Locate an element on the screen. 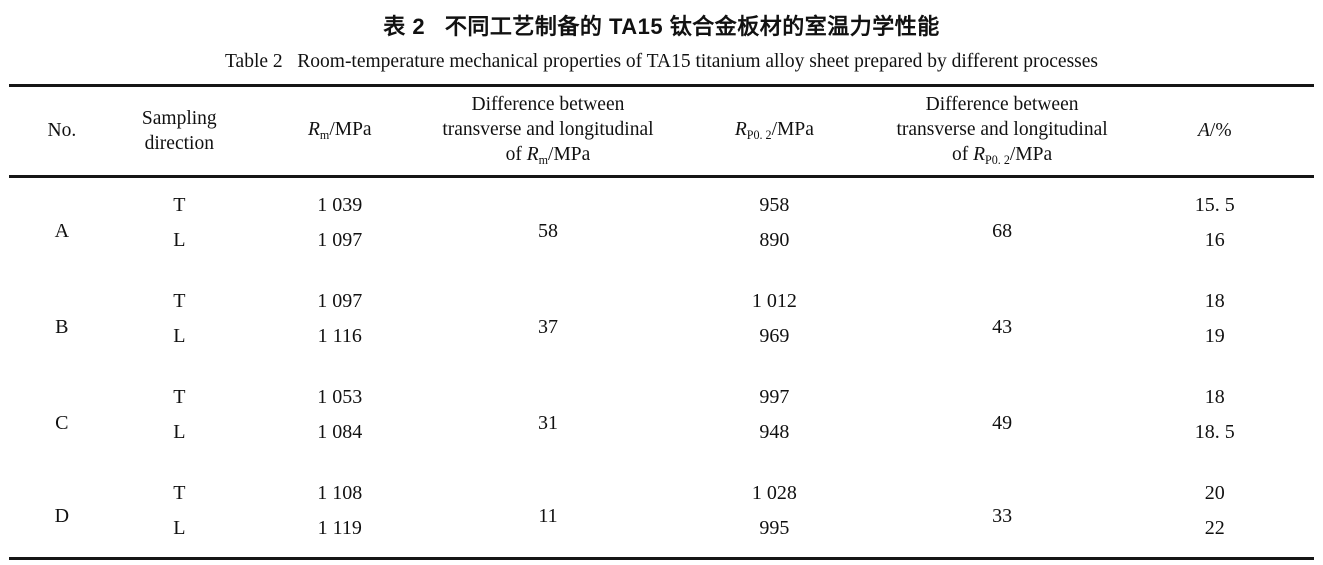 This screenshot has width=1323, height=565. header-cell-rm: Rm/MPa is located at coordinates (339, 131).